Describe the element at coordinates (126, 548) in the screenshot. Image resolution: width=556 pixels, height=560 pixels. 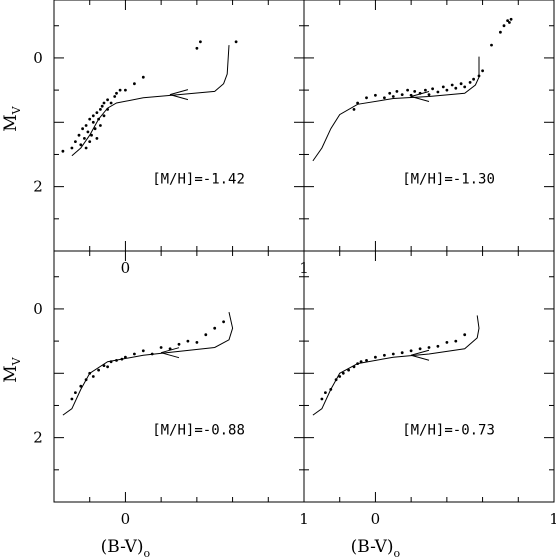
I see `x-axis-label: (B-V)o` at that location.